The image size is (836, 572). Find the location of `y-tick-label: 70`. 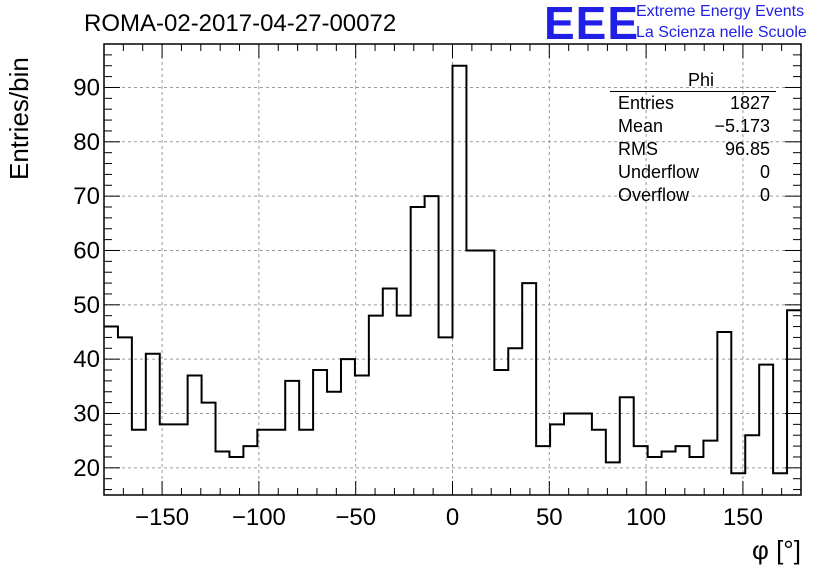

y-tick-label: 70 is located at coordinates (86, 196).